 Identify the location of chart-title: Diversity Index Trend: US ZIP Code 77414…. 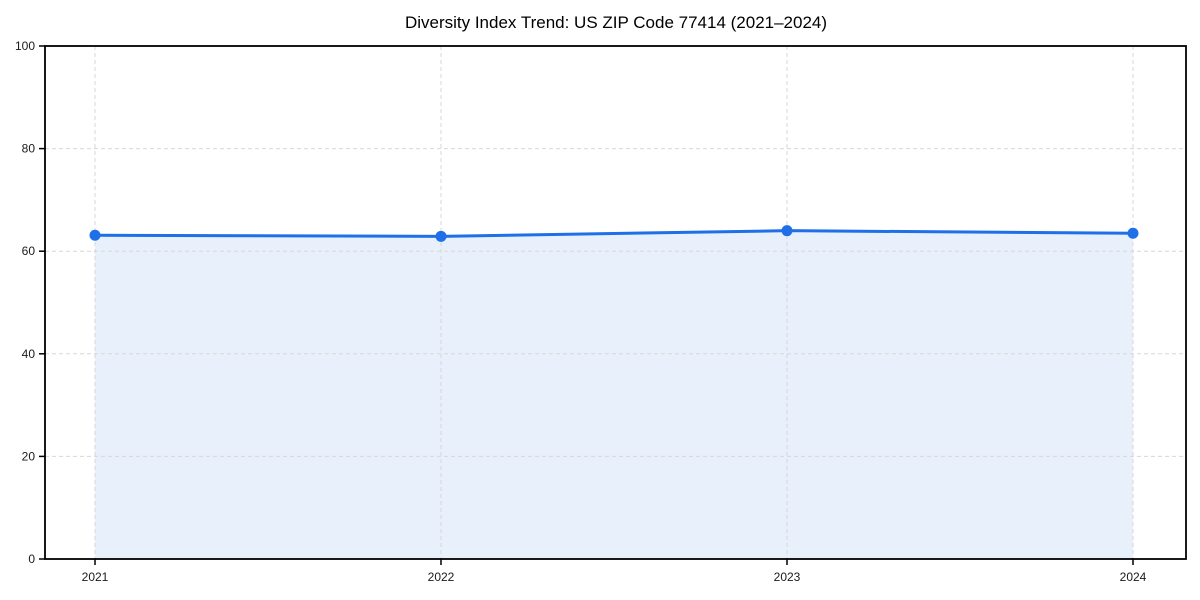
(616, 22).